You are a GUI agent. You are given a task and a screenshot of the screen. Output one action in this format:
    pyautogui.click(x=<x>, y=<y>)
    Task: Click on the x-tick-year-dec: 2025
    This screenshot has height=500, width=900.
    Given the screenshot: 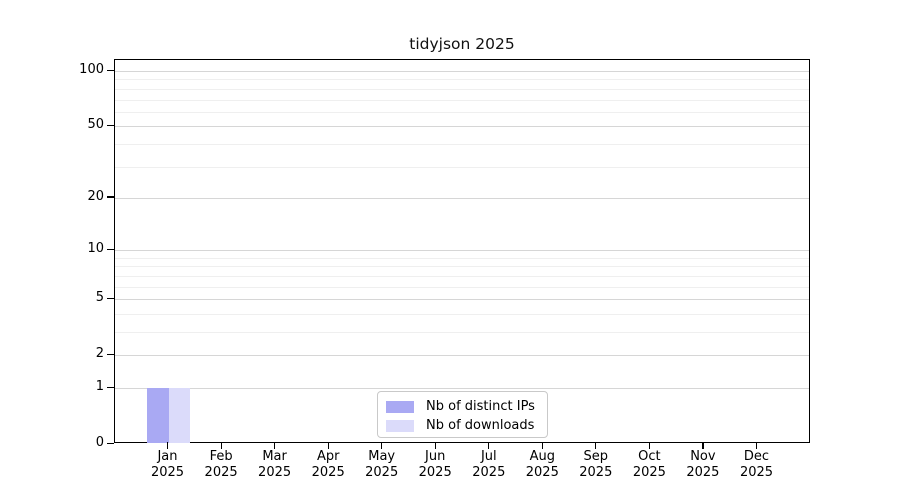 What is the action you would take?
    pyautogui.click(x=756, y=472)
    